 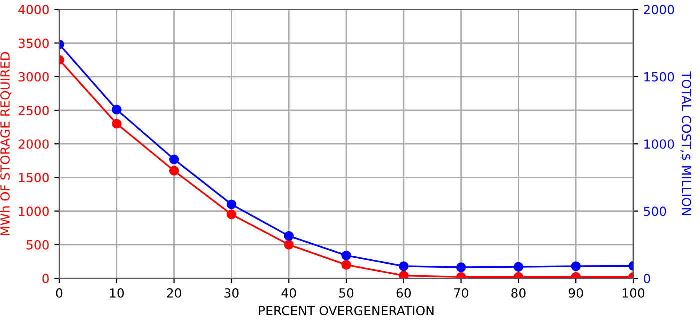 What do you see at coordinates (633, 293) in the screenshot?
I see `x-tick-label: 100` at bounding box center [633, 293].